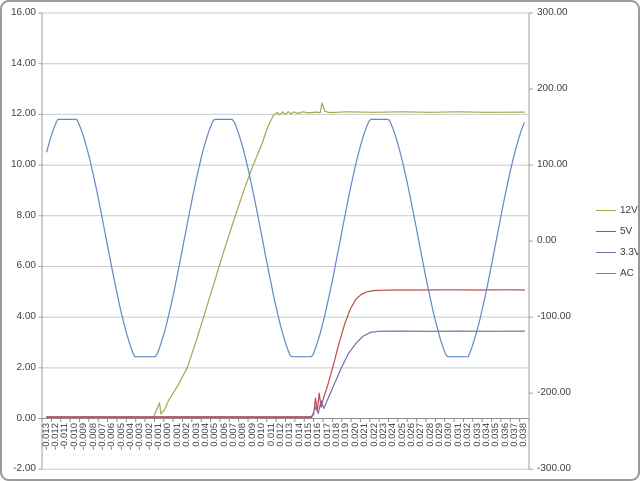  I want to click on legend-label-5v: 5V, so click(626, 231).